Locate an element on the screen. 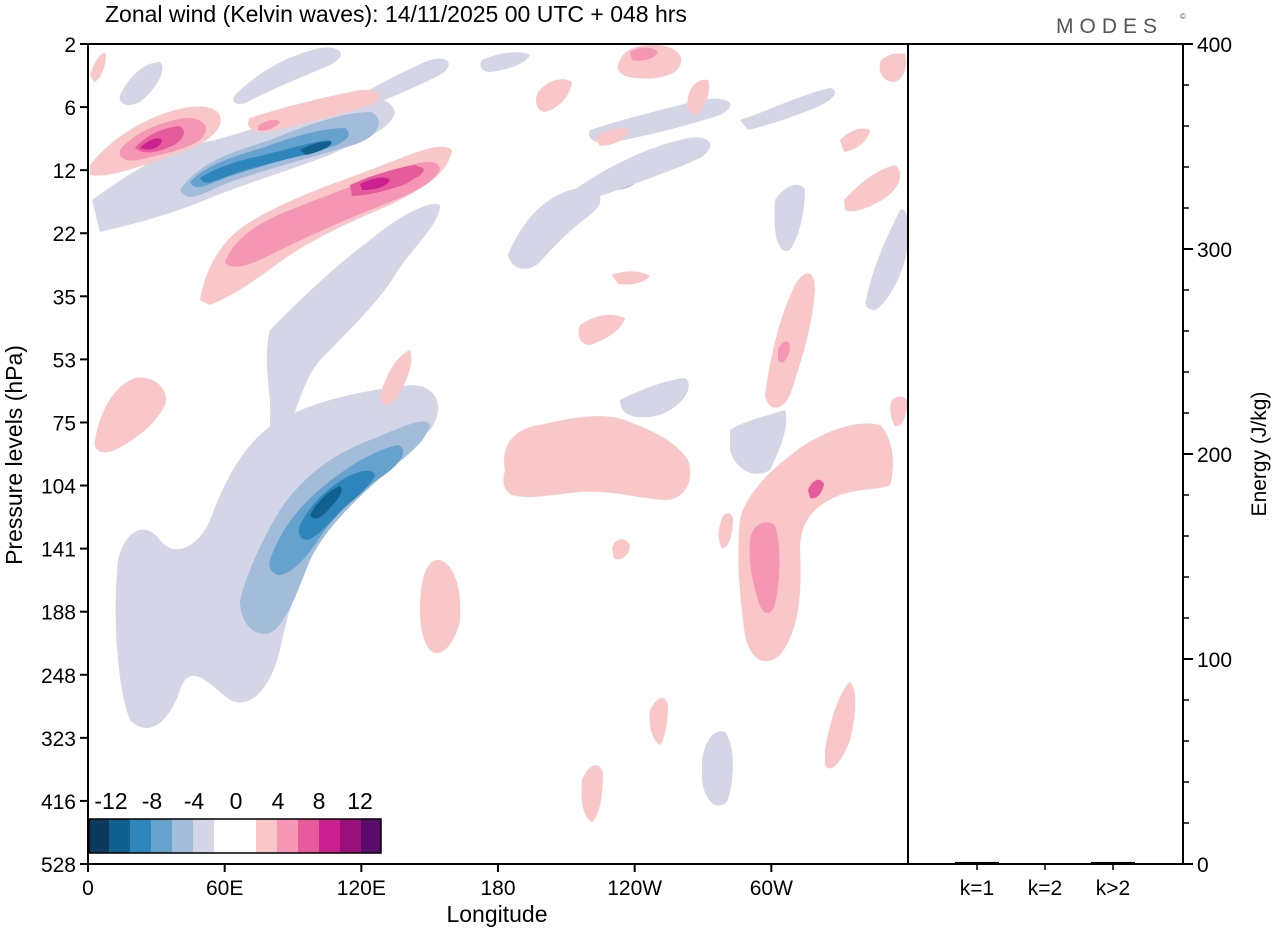  east-pacific-positive-mid is located at coordinates (764, 568).